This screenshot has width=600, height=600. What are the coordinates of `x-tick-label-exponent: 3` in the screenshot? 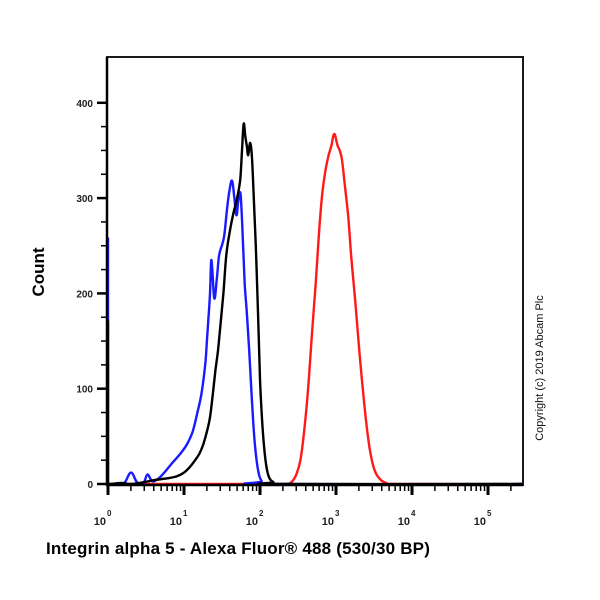 It's located at (337, 513).